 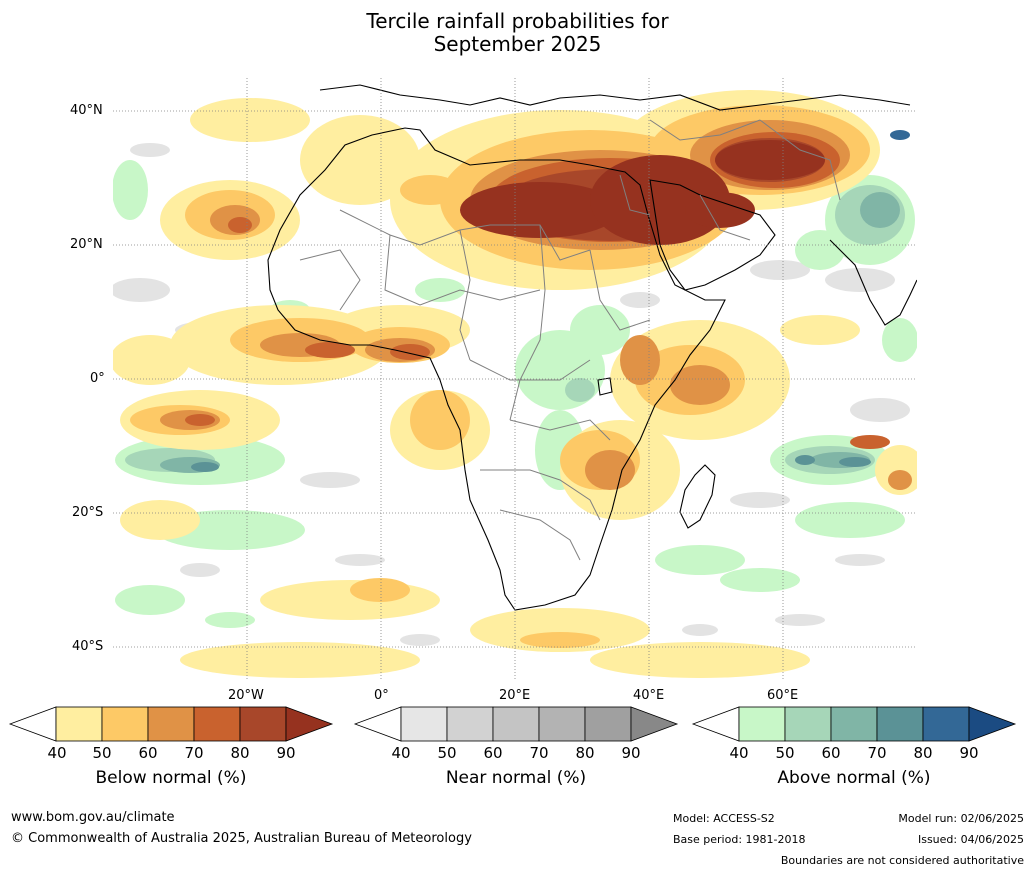 I want to click on colorbar-below-tick: 90, so click(x=286, y=753).